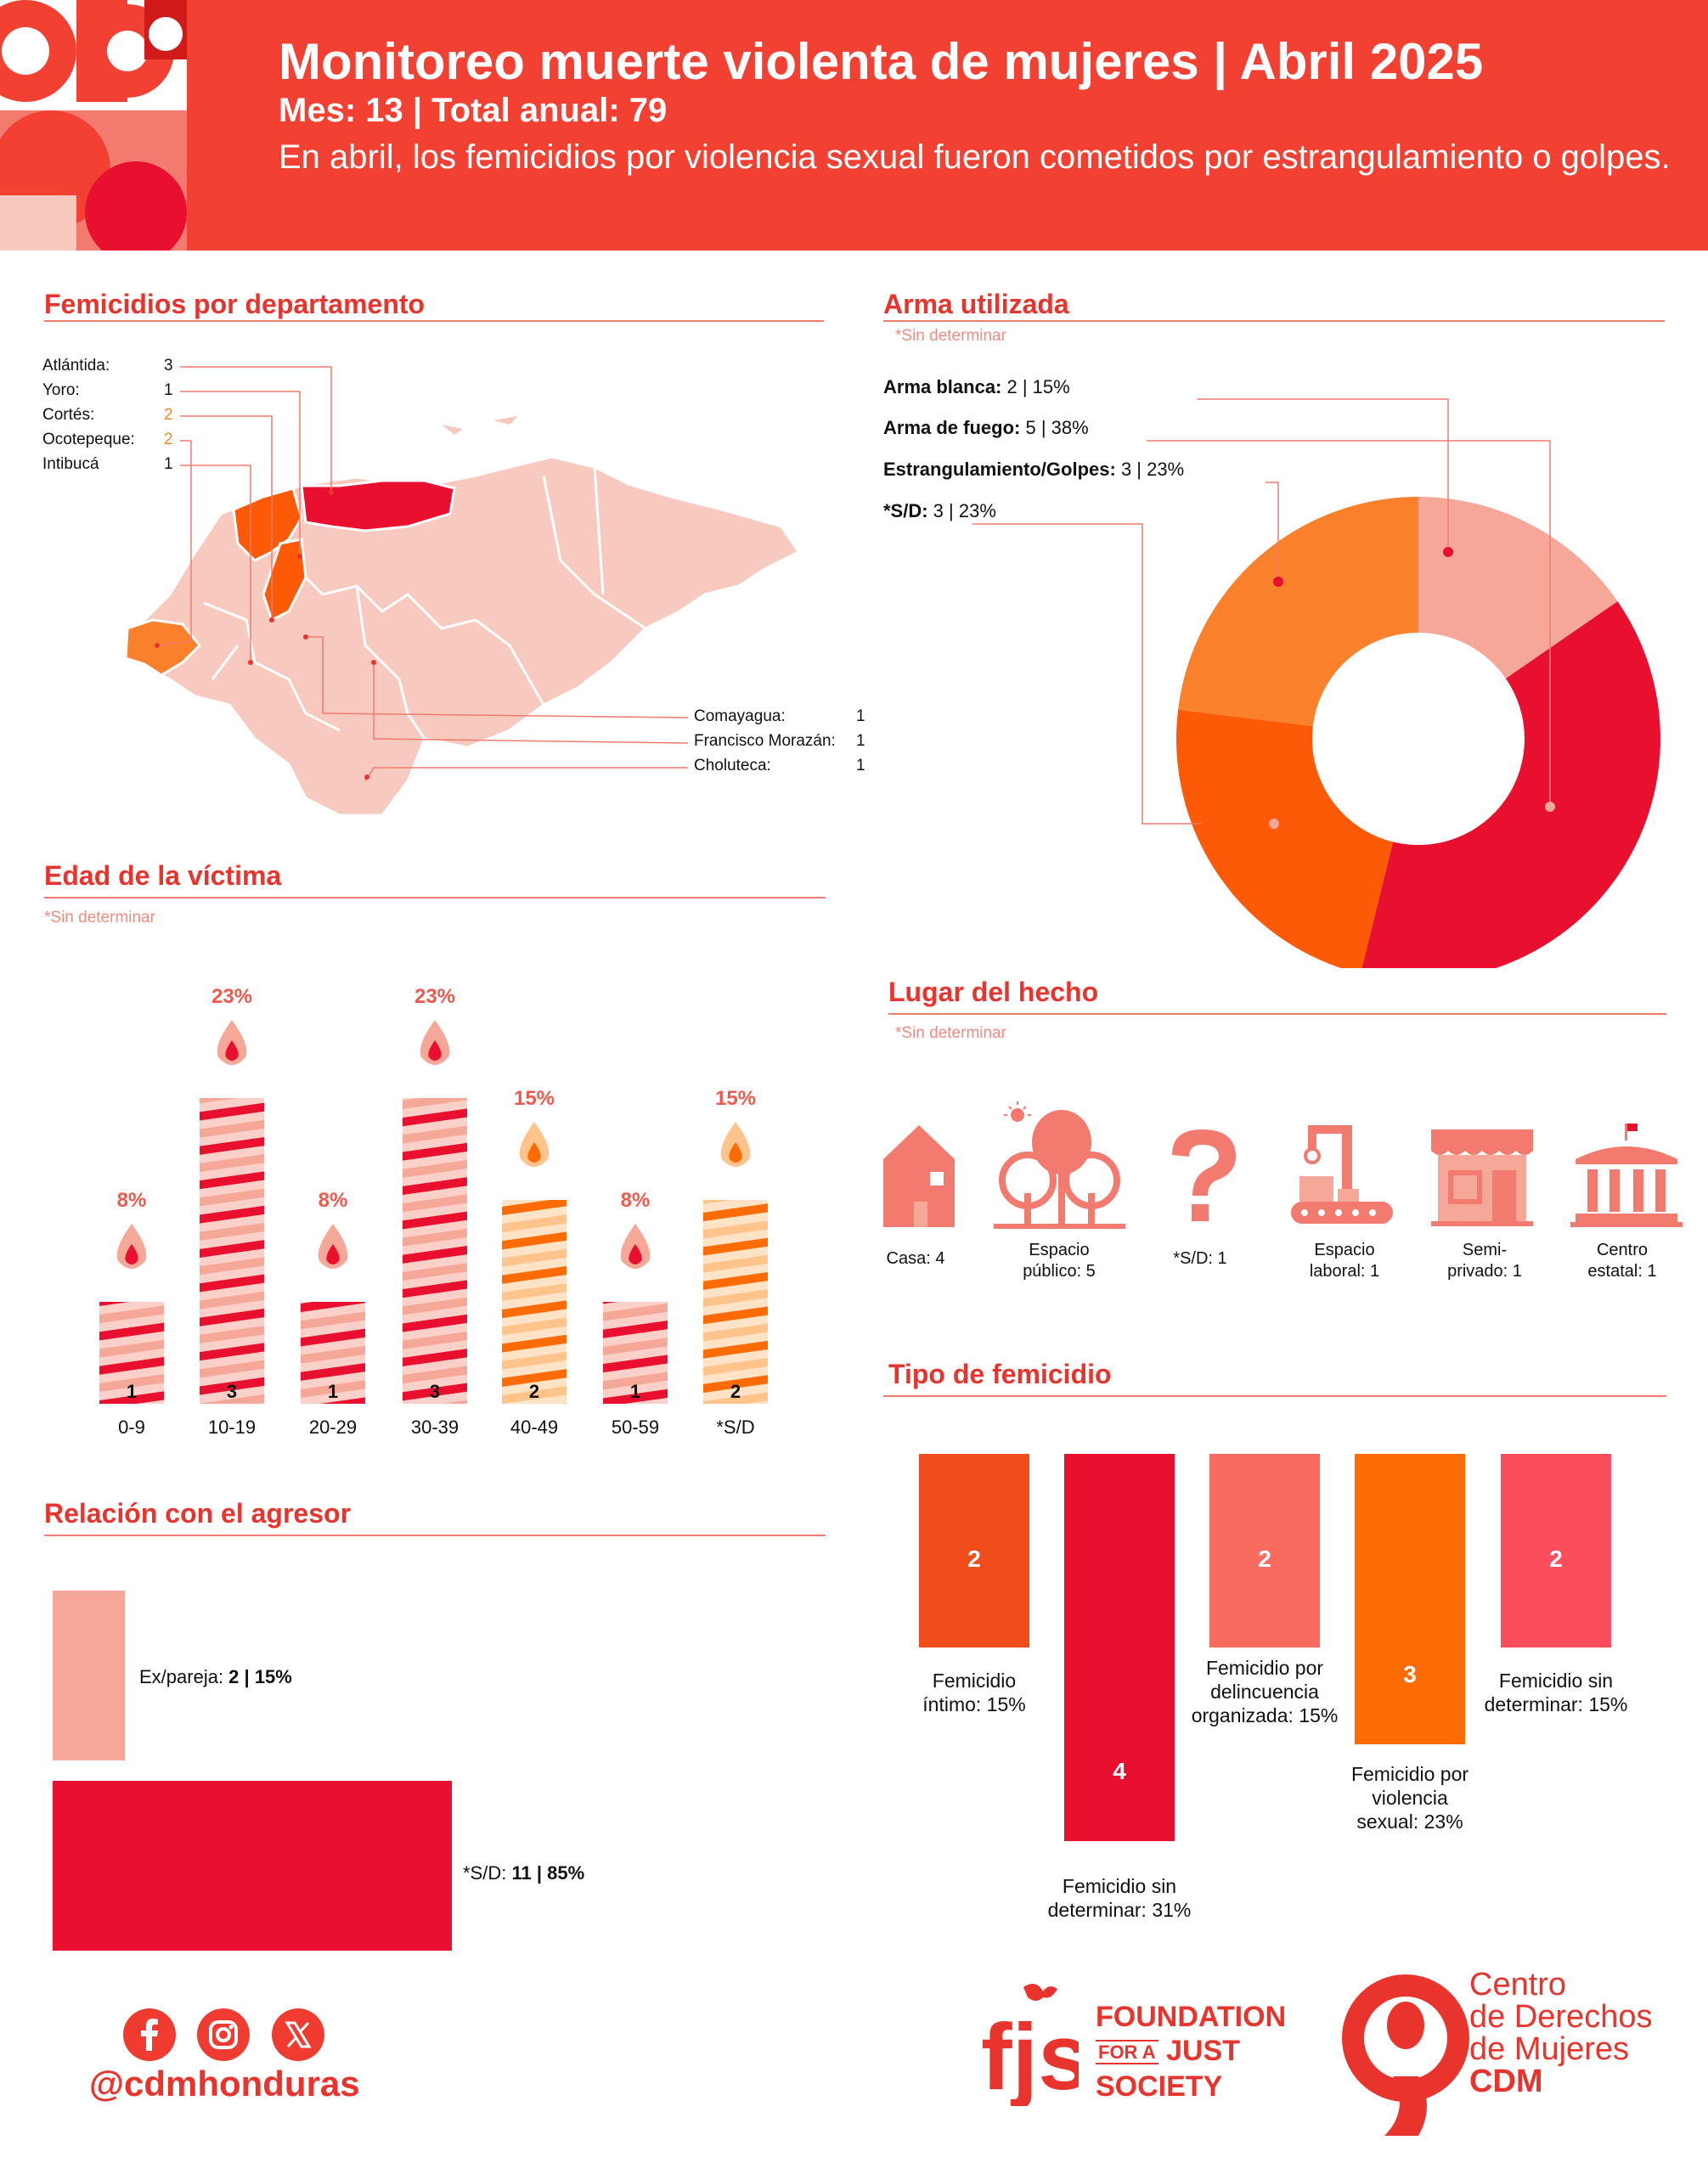 This screenshot has width=1708, height=2174. Describe the element at coordinates (149, 2034) in the screenshot. I see `facebook-icon` at that location.